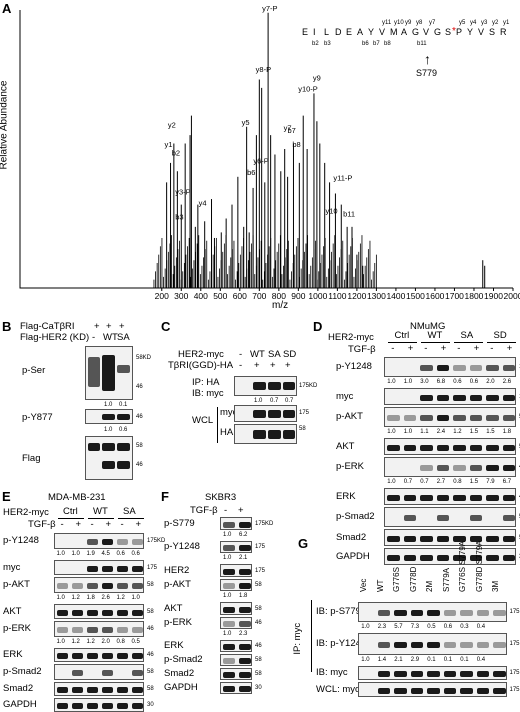 The width and height of the screenshot is (520, 712). I want to click on y-ion-label: y9, so click(408, 23).